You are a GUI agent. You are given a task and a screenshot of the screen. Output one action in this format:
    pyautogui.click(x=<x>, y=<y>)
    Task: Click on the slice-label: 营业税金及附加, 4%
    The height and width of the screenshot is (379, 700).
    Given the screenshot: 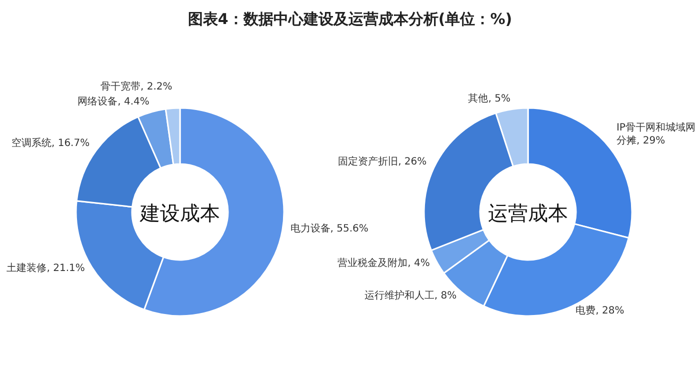 What is the action you would take?
    pyautogui.click(x=384, y=262)
    